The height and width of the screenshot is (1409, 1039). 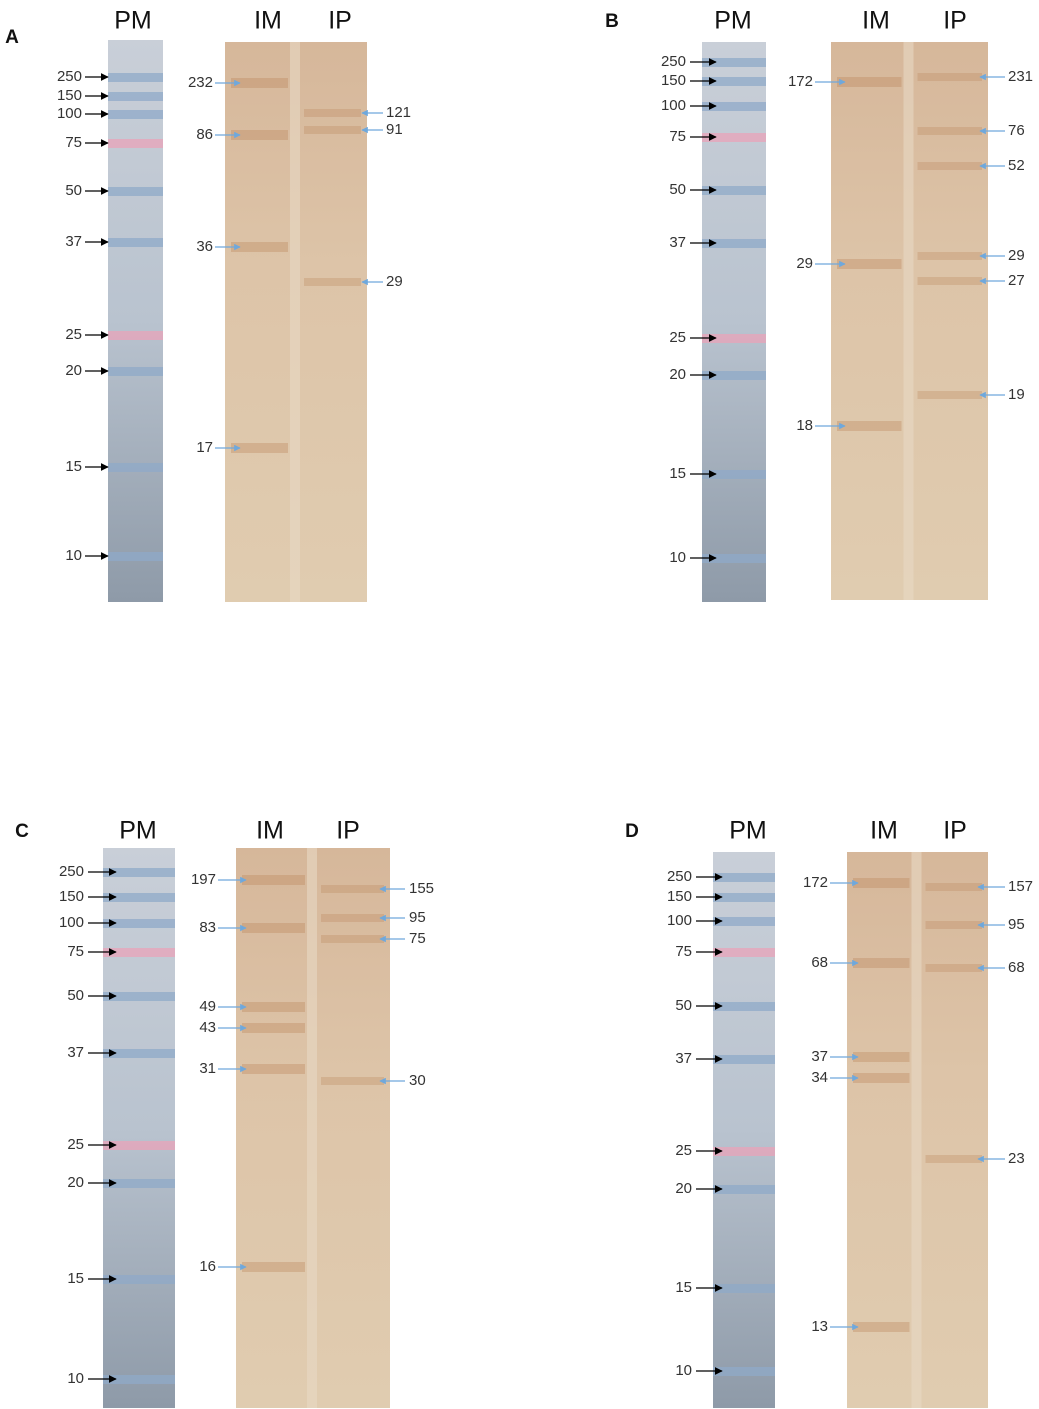 I want to click on band-label: 91, so click(x=394, y=129).